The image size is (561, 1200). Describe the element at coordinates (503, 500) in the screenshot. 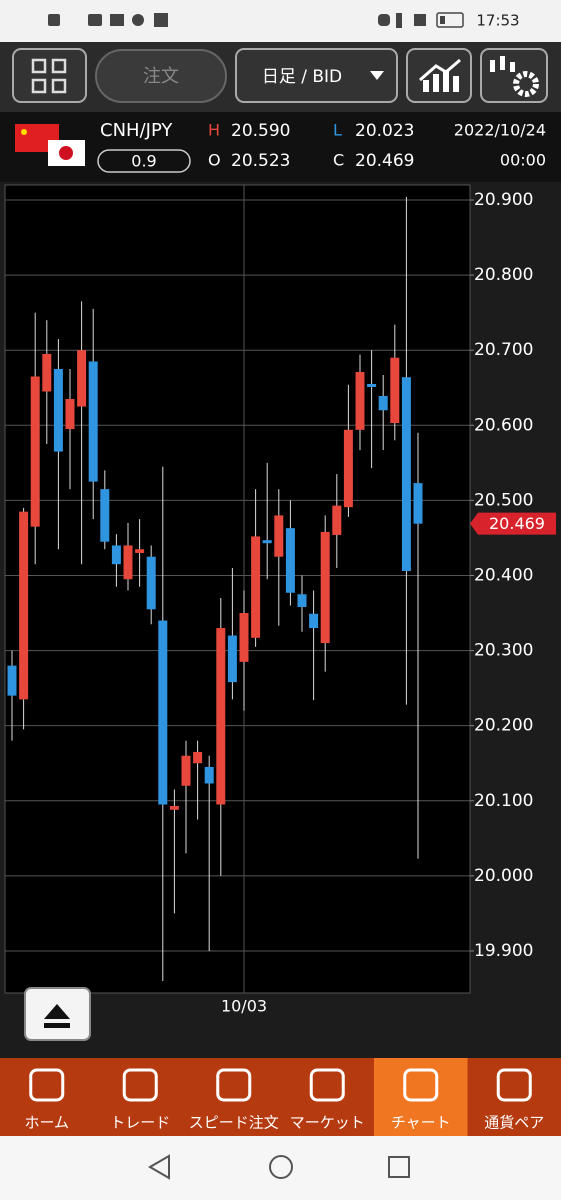

I see `y-tick-label: 20.500` at that location.